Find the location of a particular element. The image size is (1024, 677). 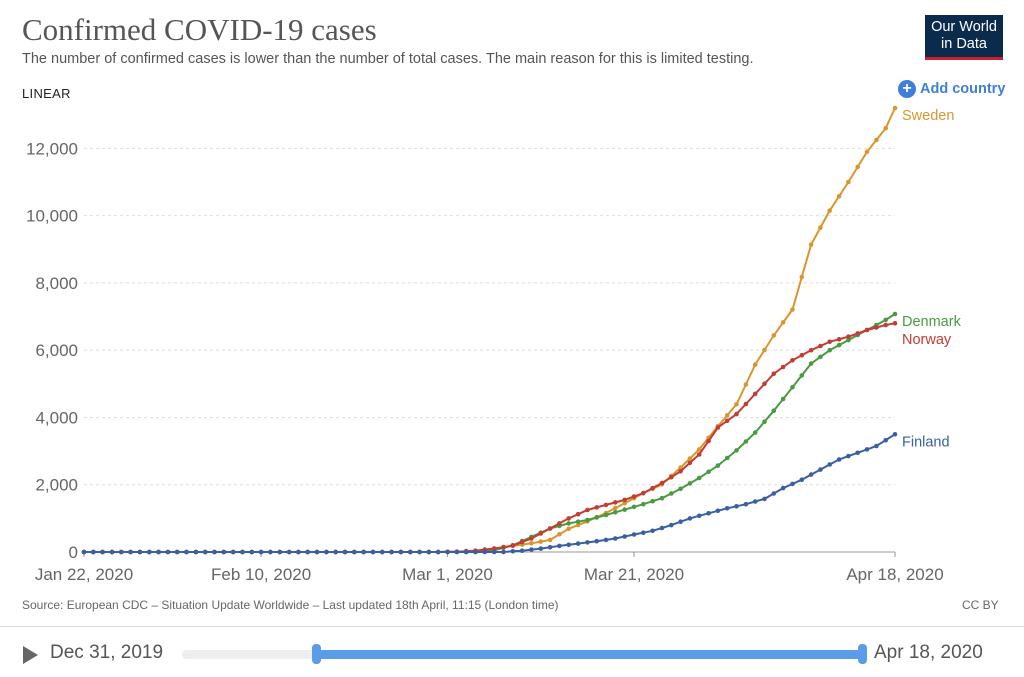

timeline-end-date: Apr 18, 2020 is located at coordinates (928, 652).